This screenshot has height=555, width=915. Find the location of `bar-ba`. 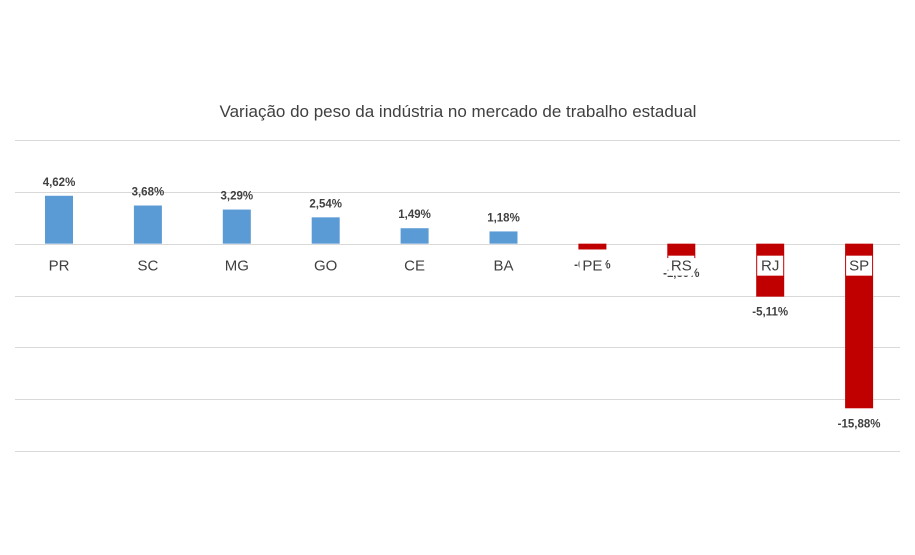

bar-ba is located at coordinates (503, 237).